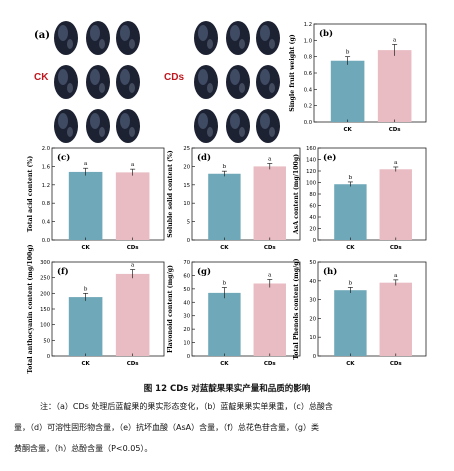  I want to click on figure-caption: 图 12 CDs 对蓝靛果果实产量和品质的影响, so click(227, 389).